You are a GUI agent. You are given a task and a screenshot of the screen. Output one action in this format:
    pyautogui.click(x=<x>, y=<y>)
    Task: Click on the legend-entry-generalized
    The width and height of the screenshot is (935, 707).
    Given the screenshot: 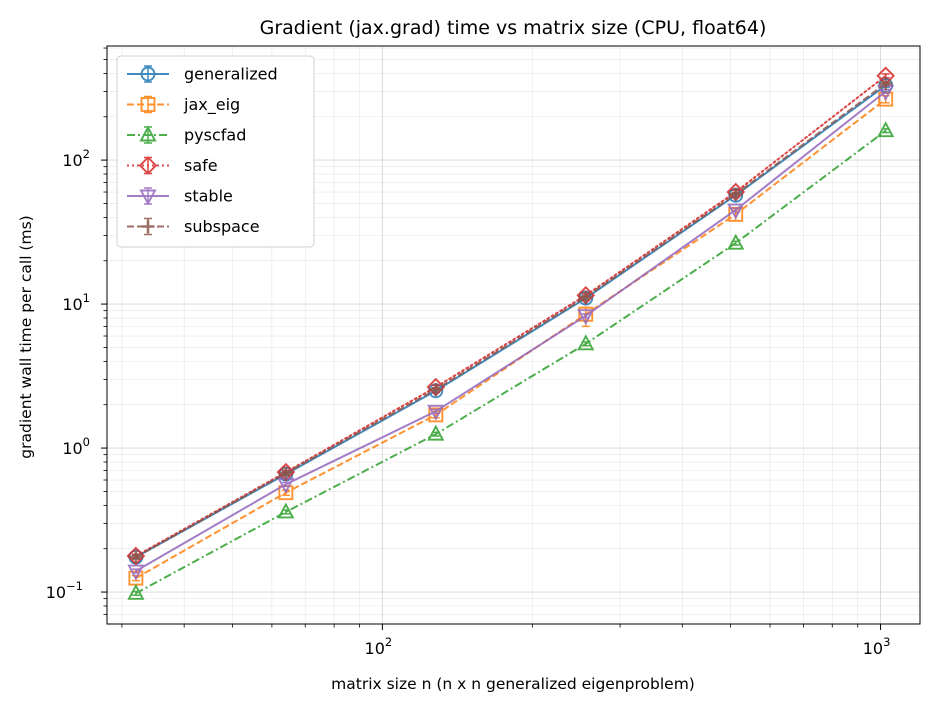 What is the action you would take?
    pyautogui.click(x=148, y=74)
    